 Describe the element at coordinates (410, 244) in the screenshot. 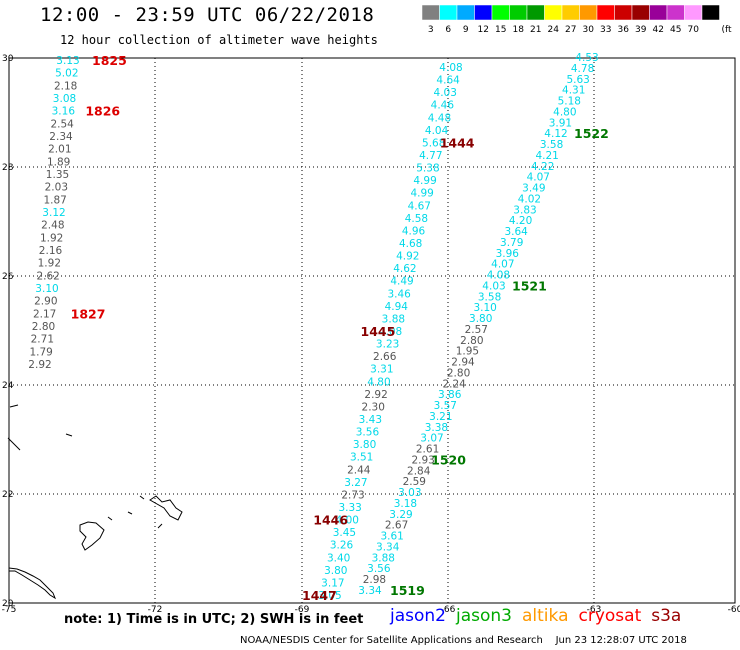

I see `wave-height-value: 4.68` at that location.